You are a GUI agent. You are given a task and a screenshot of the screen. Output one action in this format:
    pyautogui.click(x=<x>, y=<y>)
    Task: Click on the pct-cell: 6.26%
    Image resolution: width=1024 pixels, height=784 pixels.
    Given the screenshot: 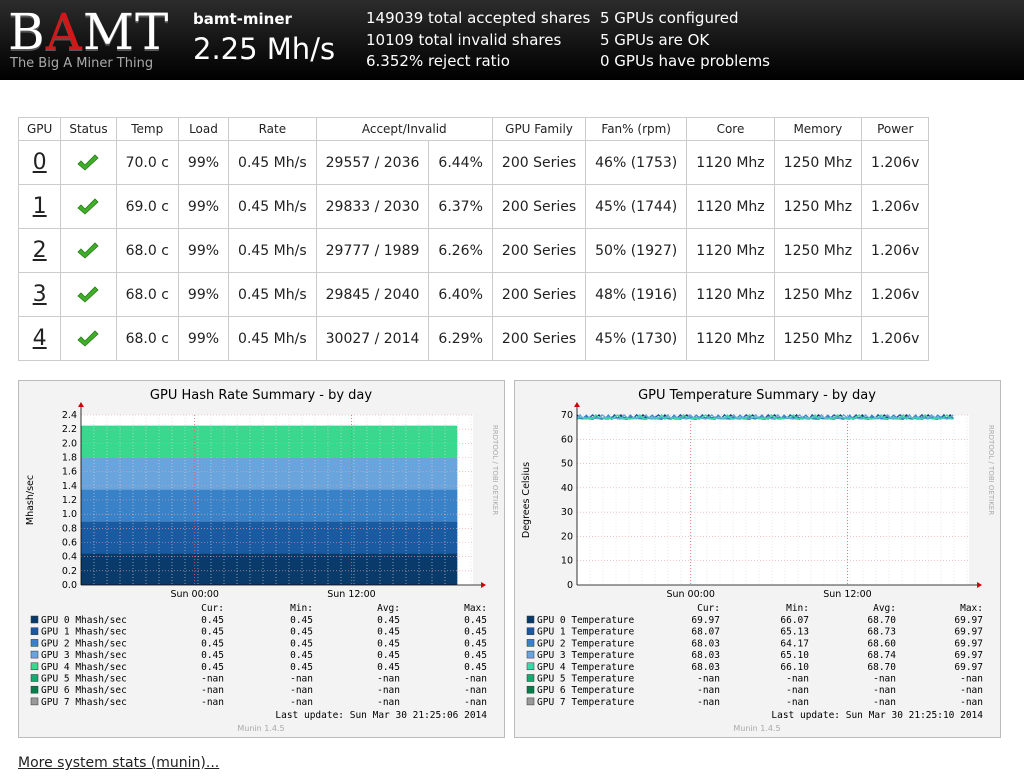 What is the action you would take?
    pyautogui.click(x=460, y=250)
    